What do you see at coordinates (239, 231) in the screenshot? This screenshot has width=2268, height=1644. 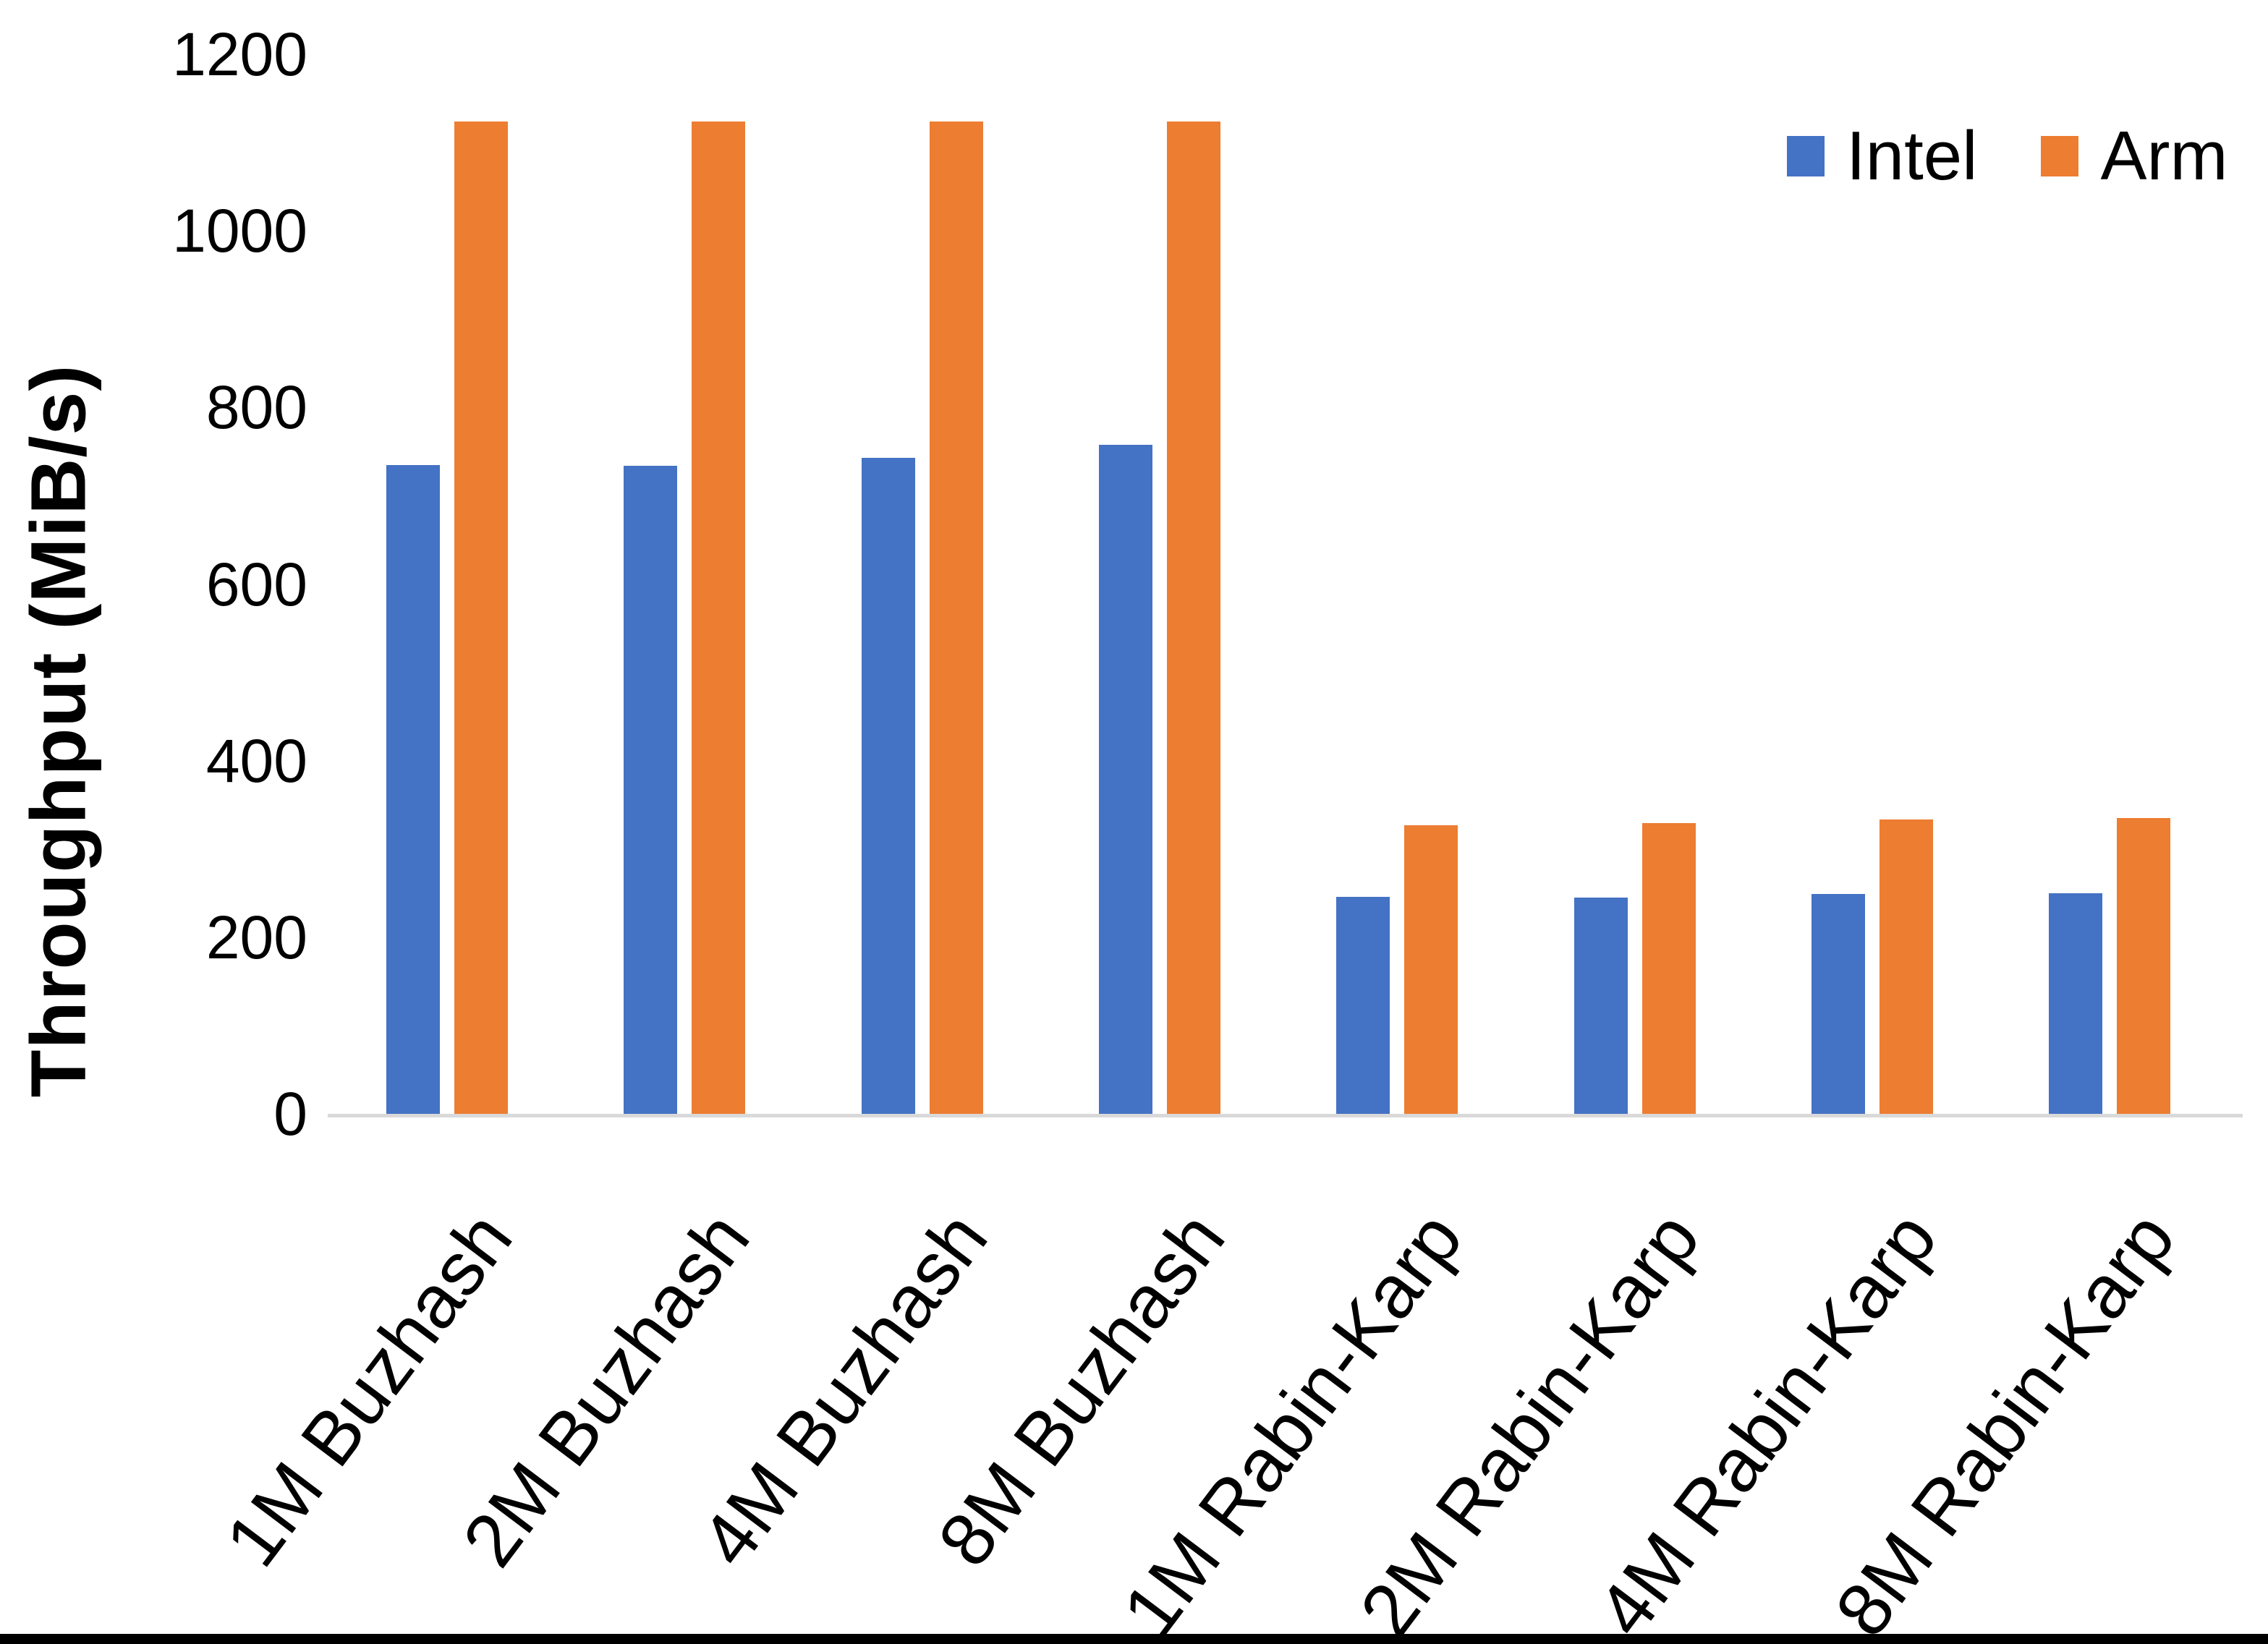 I see `y-tick-label-1000: 1000` at bounding box center [239, 231].